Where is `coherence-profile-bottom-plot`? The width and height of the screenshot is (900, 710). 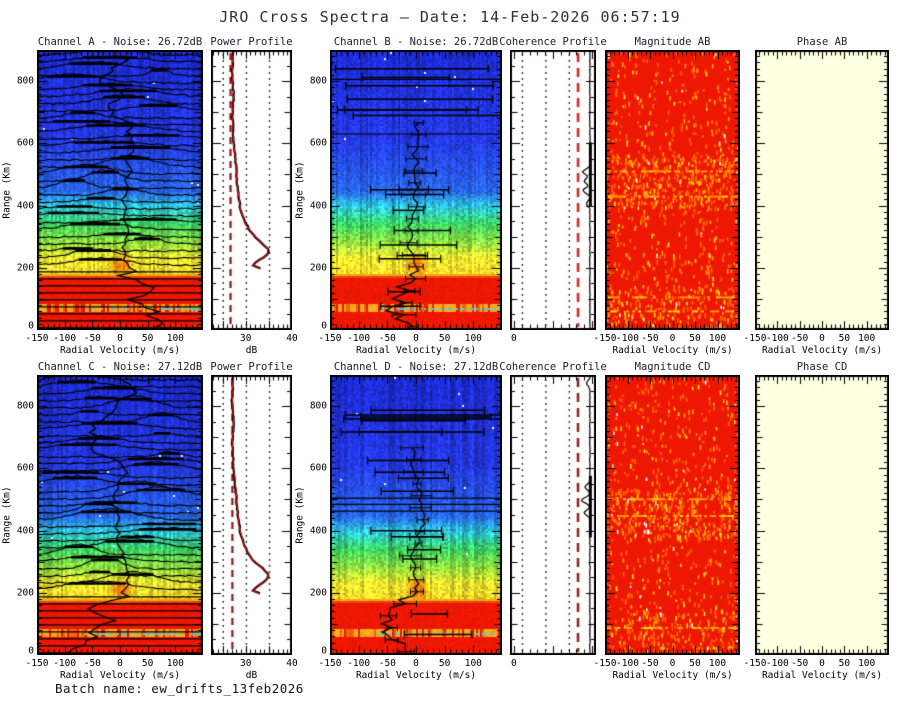
coherence-profile-bottom-plot is located at coordinates (553, 515).